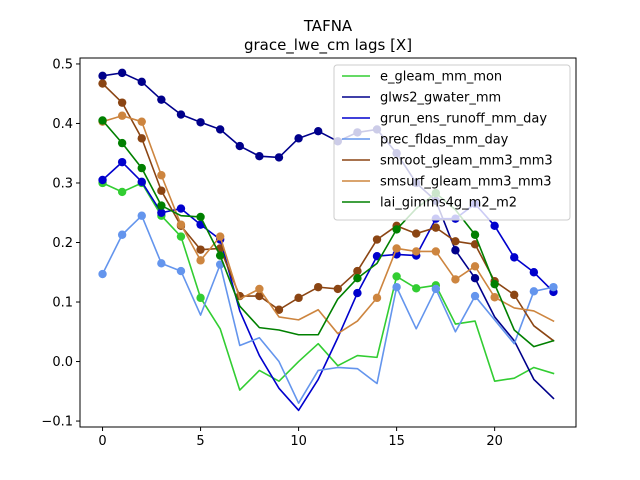 Image resolution: width=640 pixels, height=480 pixels. What do you see at coordinates (62, 124) in the screenshot?
I see `y-tick-label: 0.4` at bounding box center [62, 124].